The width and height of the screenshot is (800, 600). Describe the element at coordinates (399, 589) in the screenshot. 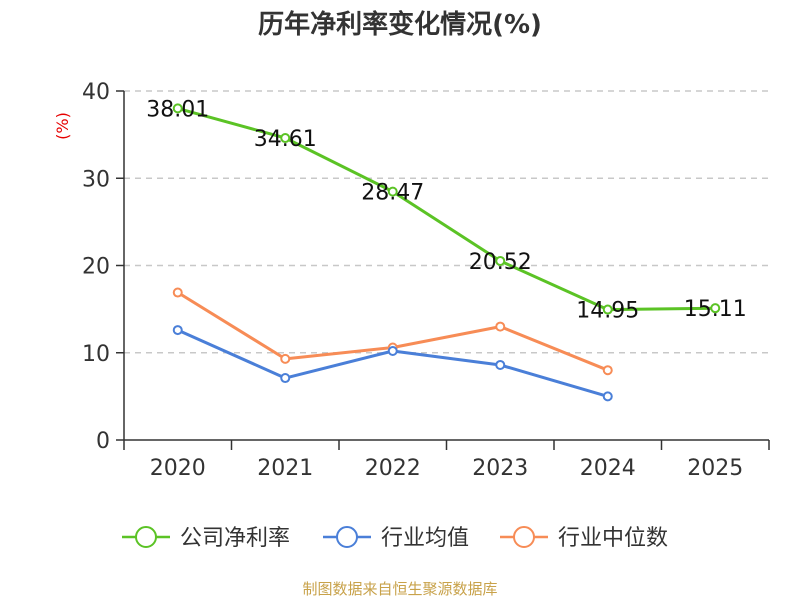

I see `source-note: 制图数据来自恒生聚源数据库` at that location.